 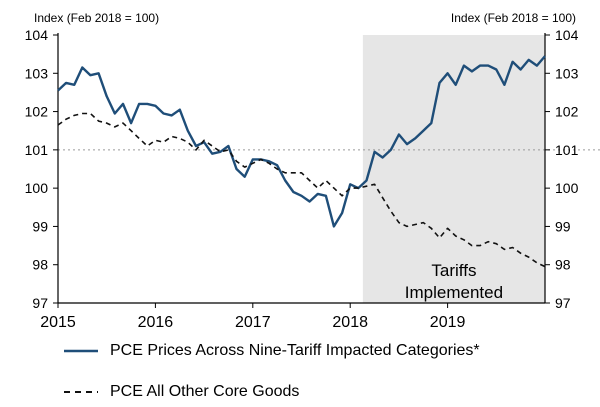 I want to click on y-tick-label-left: 101, so click(x=37, y=150).